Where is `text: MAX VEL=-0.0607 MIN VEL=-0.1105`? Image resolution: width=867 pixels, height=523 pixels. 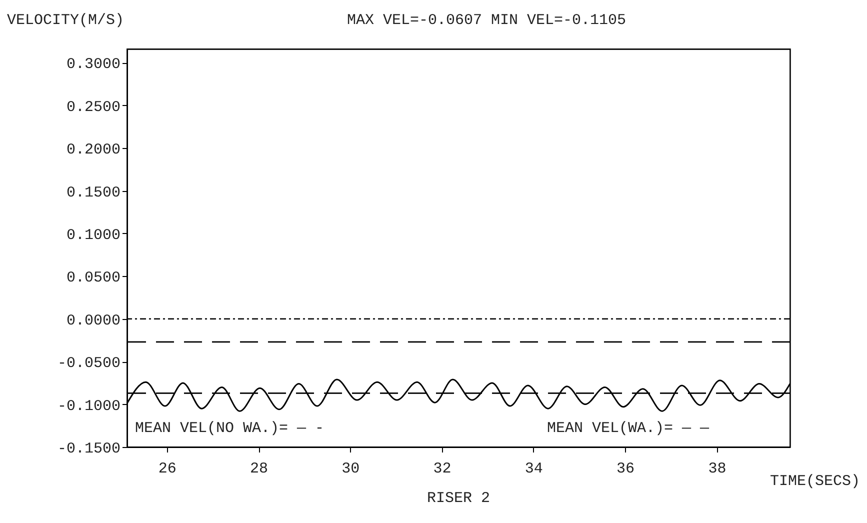
text: MAX VEL=-0.0607 MIN VEL=-0.1105 is located at coordinates (486, 20).